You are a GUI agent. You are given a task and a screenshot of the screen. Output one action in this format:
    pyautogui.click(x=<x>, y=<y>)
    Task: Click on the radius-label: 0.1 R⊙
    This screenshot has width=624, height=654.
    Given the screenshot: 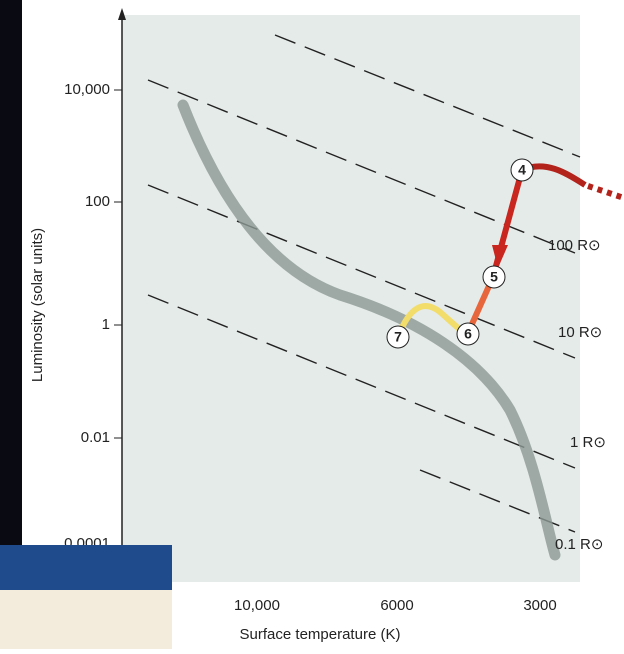 What is the action you would take?
    pyautogui.click(x=579, y=544)
    